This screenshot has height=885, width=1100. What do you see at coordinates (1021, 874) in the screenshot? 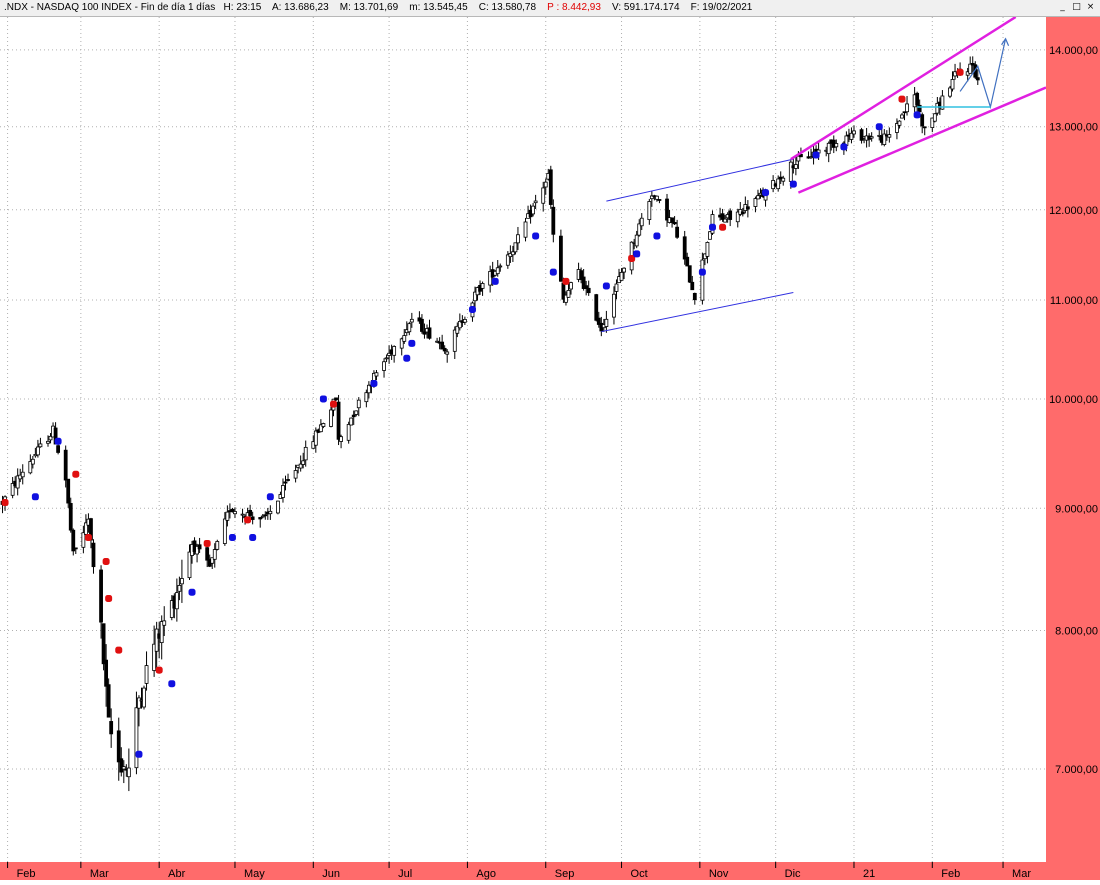
I see `x-tick-label: Mar` at bounding box center [1021, 874].